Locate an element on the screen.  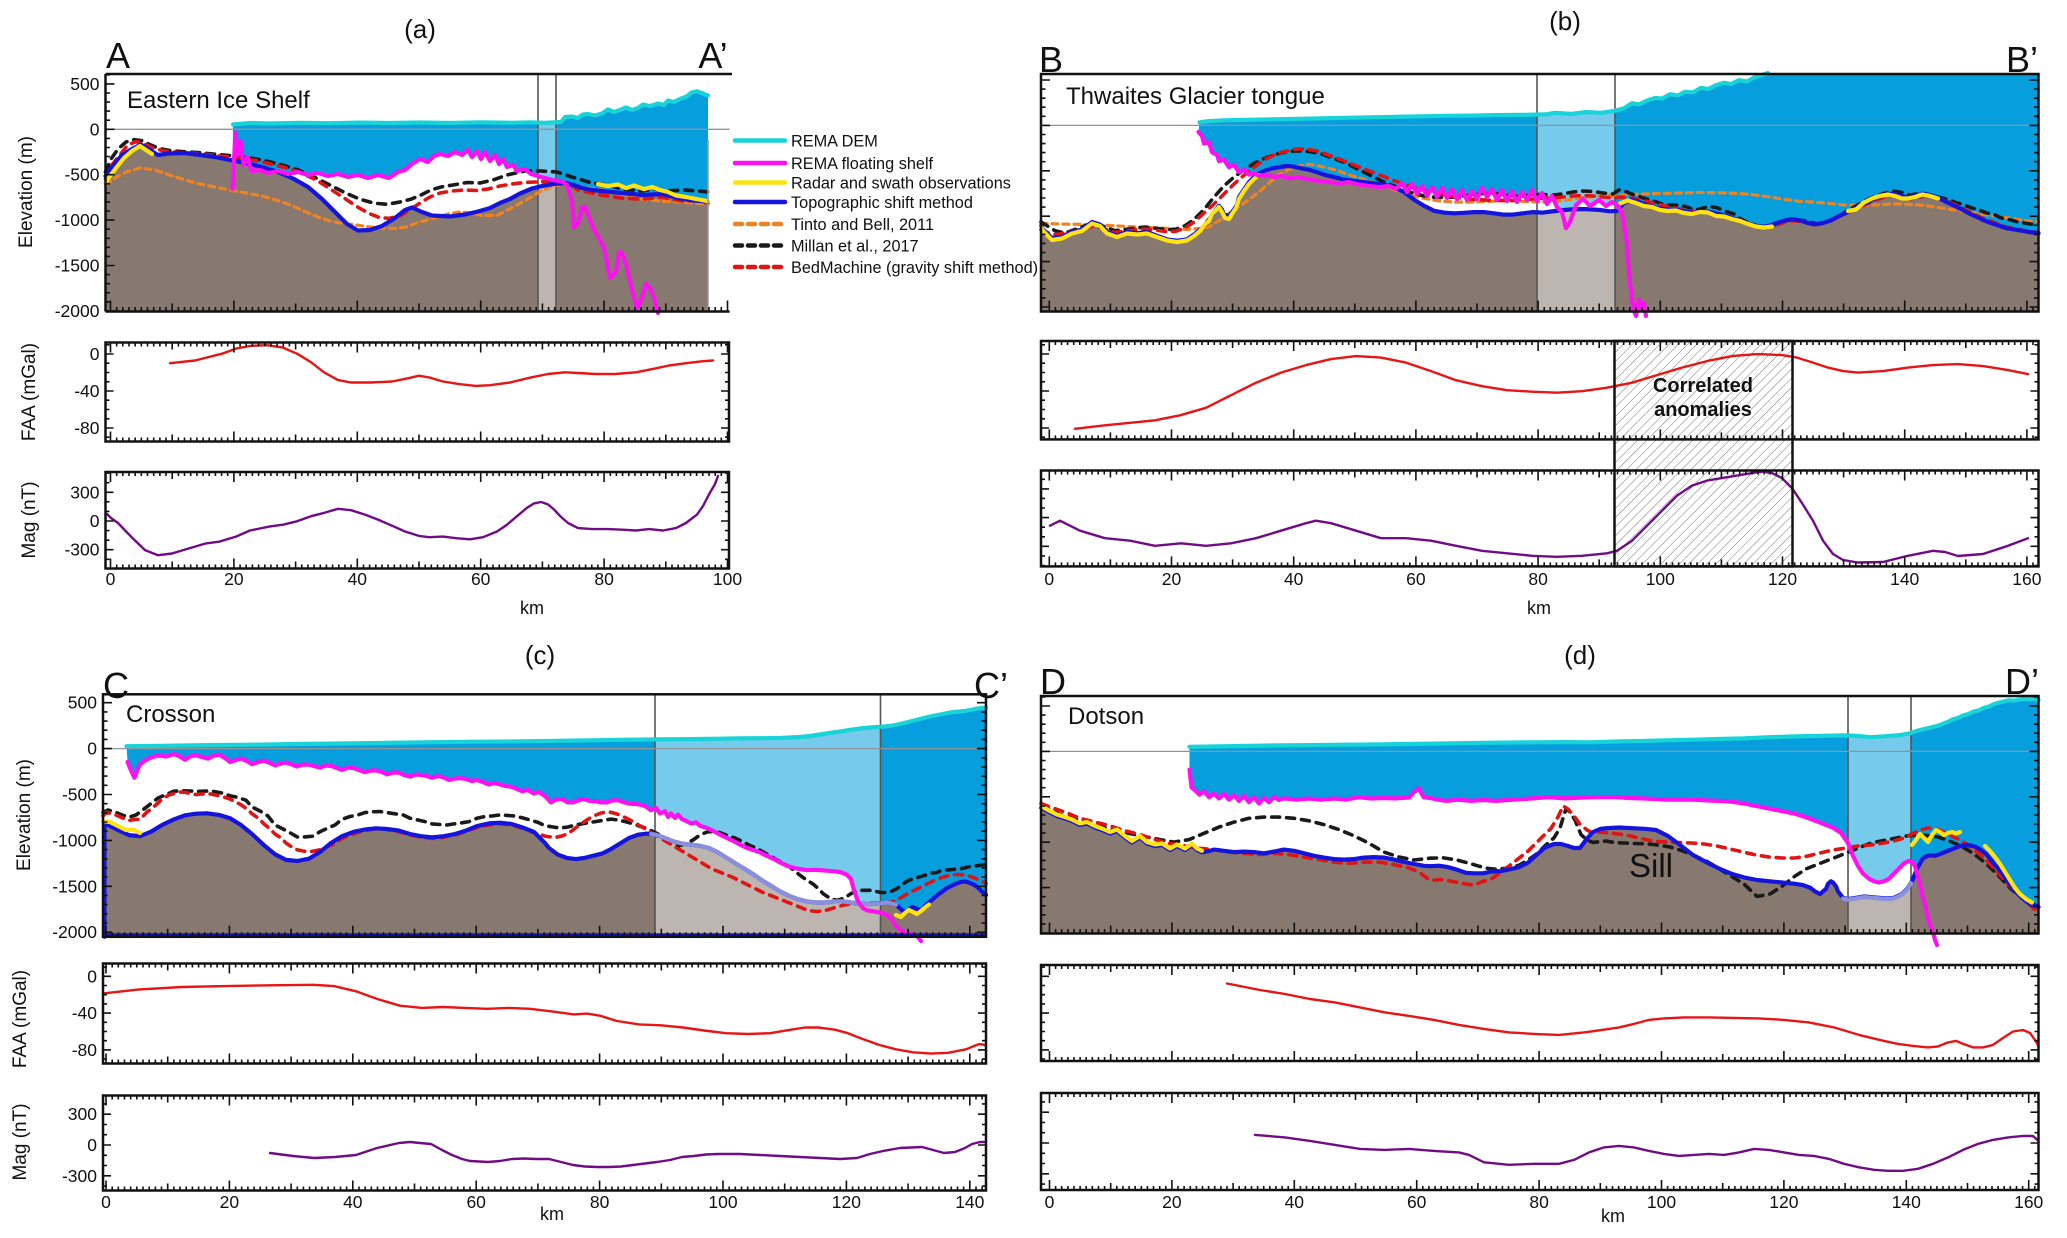
svg-text: B’ is located at coordinates (2022, 59).